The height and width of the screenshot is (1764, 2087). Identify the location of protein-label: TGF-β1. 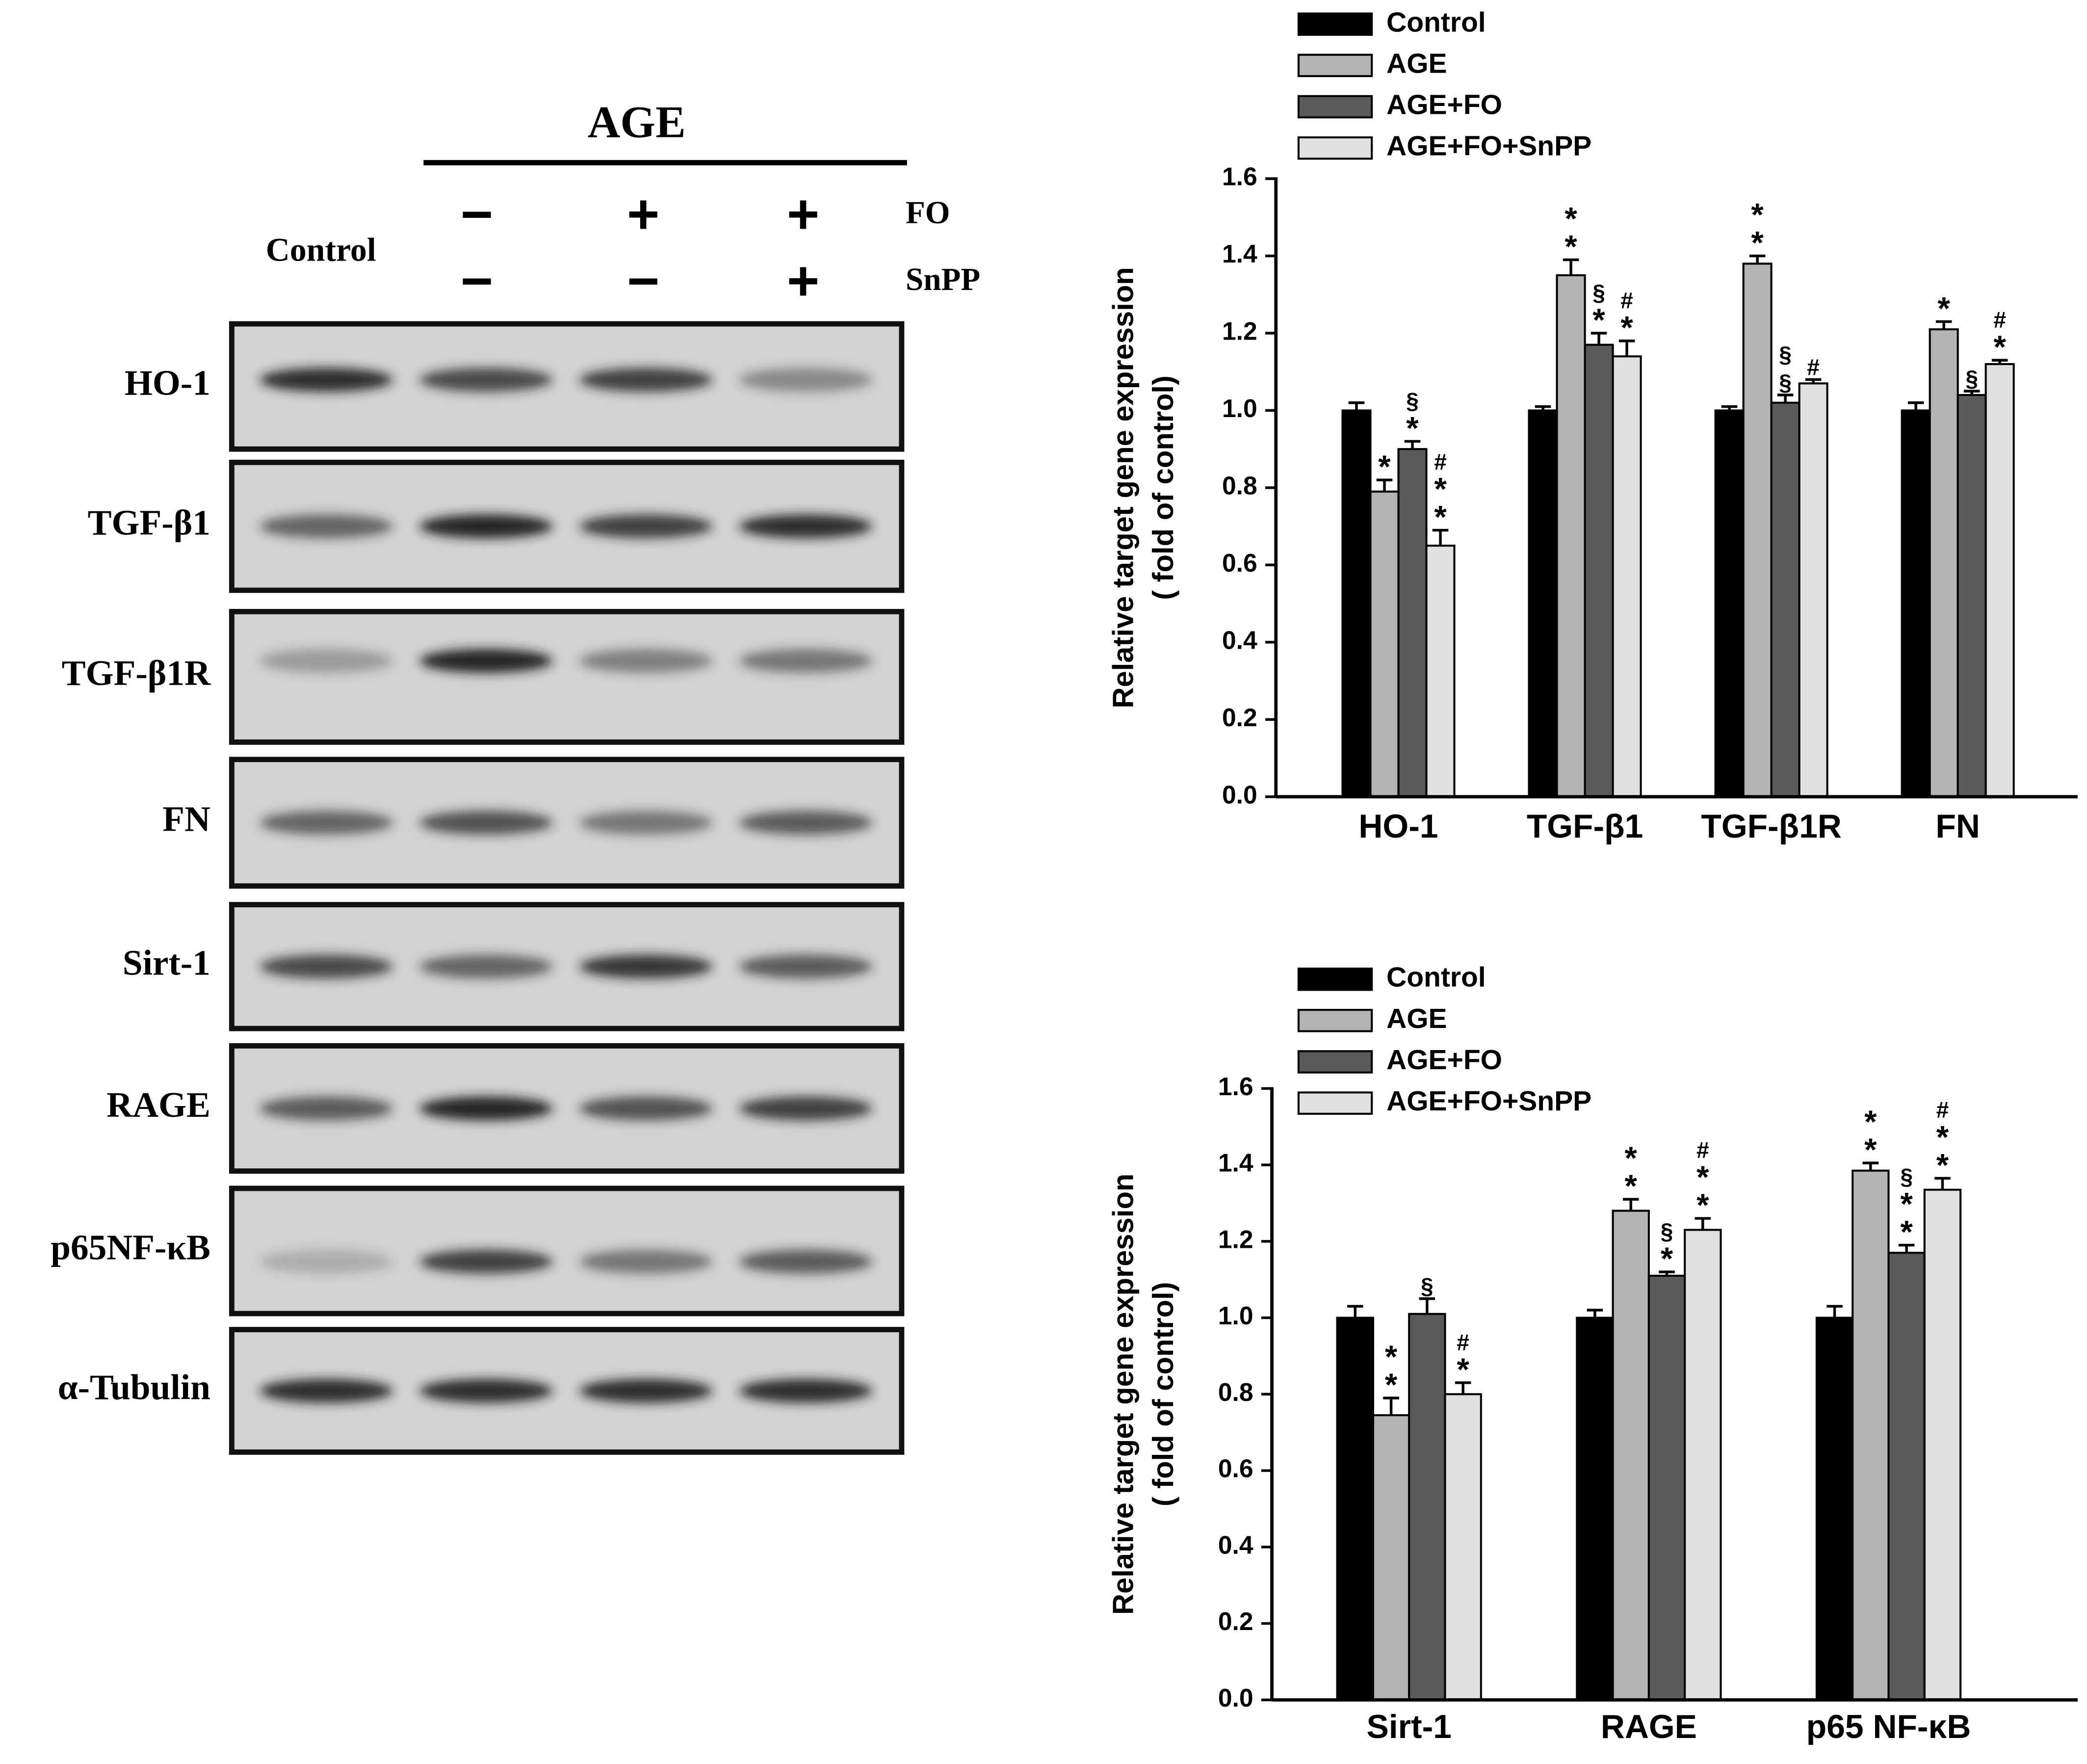
(149, 522).